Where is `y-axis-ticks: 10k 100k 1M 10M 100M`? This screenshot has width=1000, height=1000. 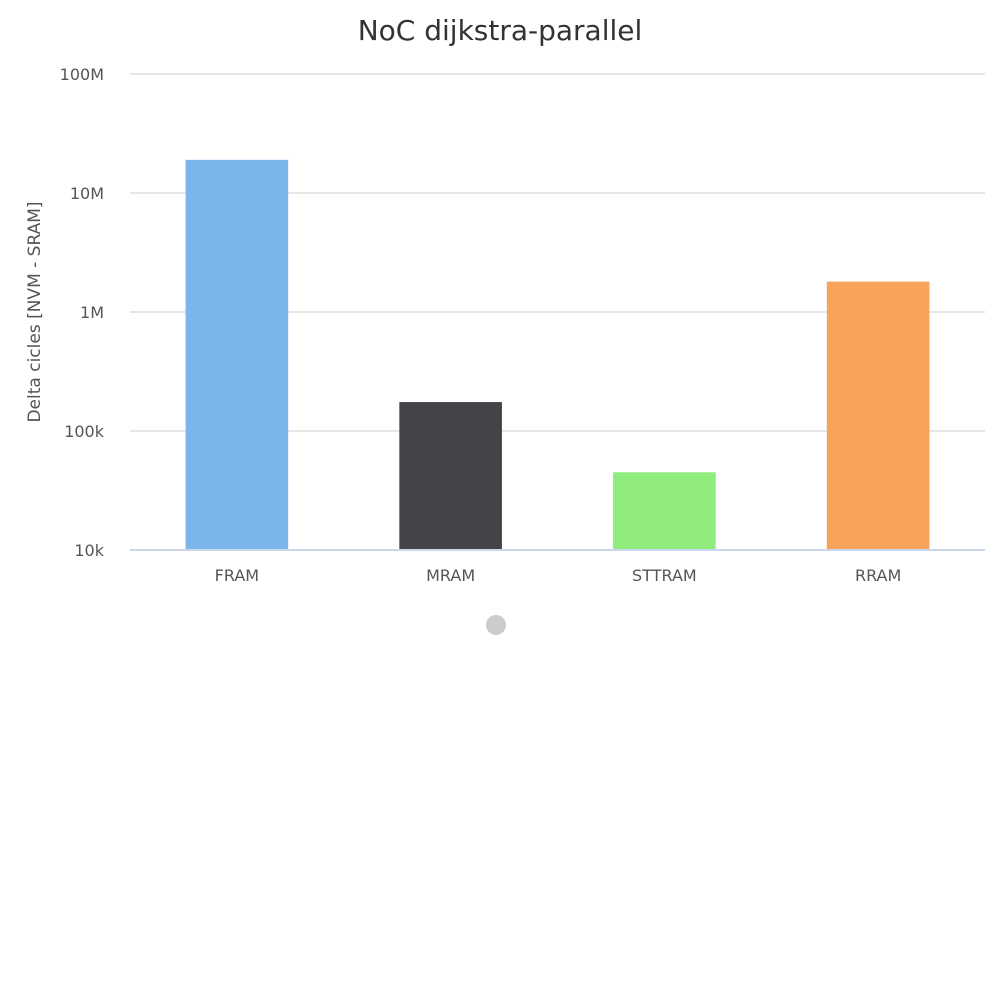
y-axis-ticks: 10k 100k 1M 10M 100M is located at coordinates (82, 312).